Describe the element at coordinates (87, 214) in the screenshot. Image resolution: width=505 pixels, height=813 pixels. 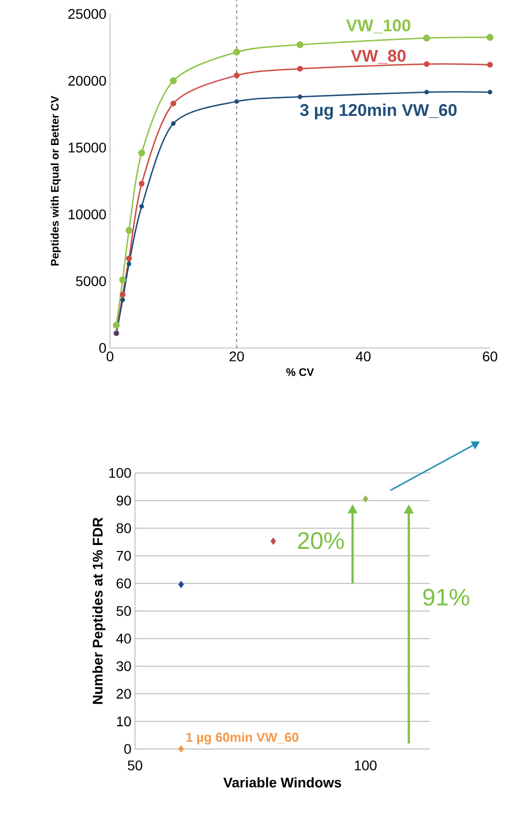
I see `y-tick-label: 10000` at that location.